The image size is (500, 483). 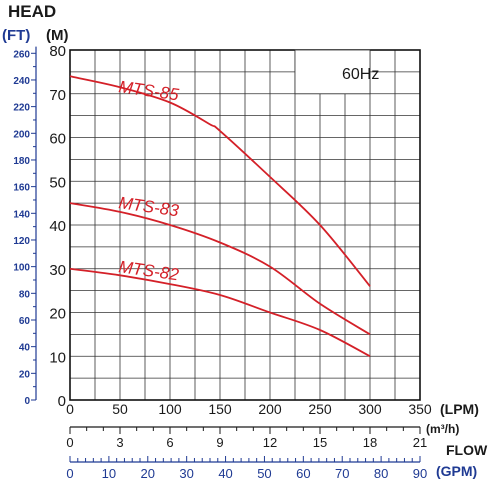 What do you see at coordinates (420, 473) in the screenshot?
I see `x-tick-label-gpm: 90` at bounding box center [420, 473].